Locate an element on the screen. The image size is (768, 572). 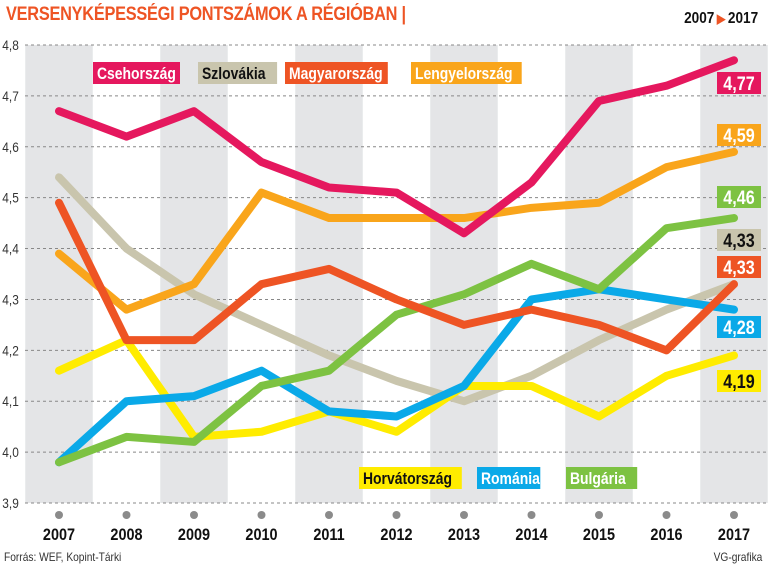
end-label-value: 4,19 is located at coordinates (739, 382).